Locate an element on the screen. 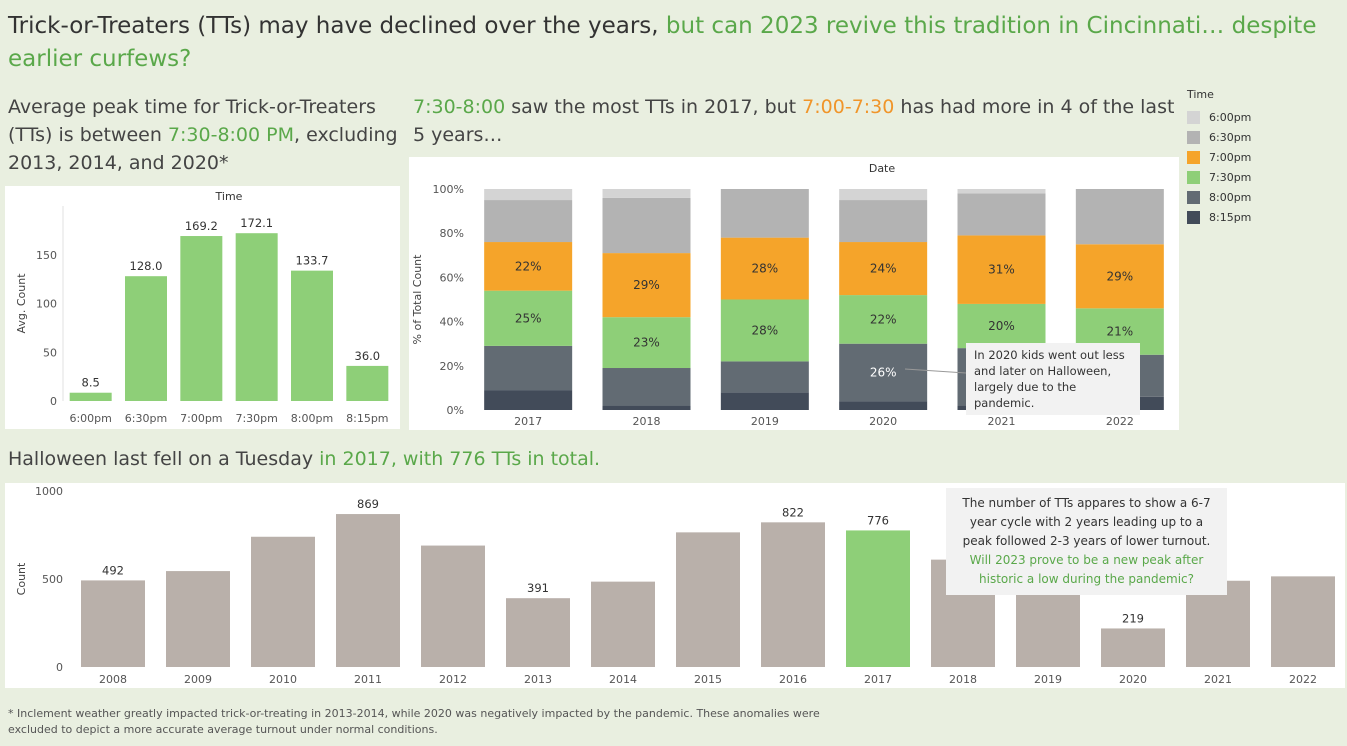  x-tick-label: 2009 is located at coordinates (198, 679).